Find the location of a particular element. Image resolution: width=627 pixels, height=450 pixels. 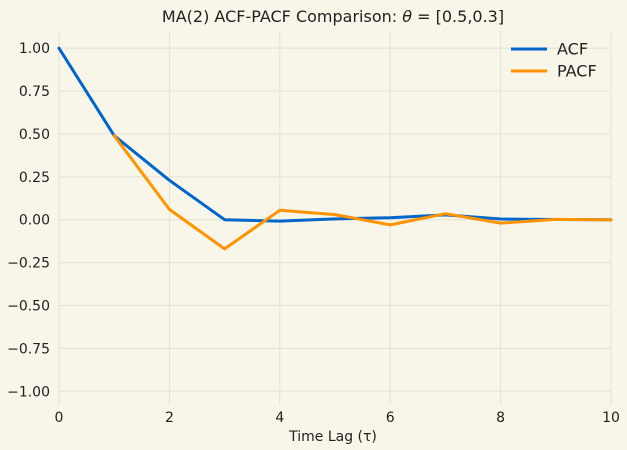

x-tick-label: 6 is located at coordinates (390, 418).